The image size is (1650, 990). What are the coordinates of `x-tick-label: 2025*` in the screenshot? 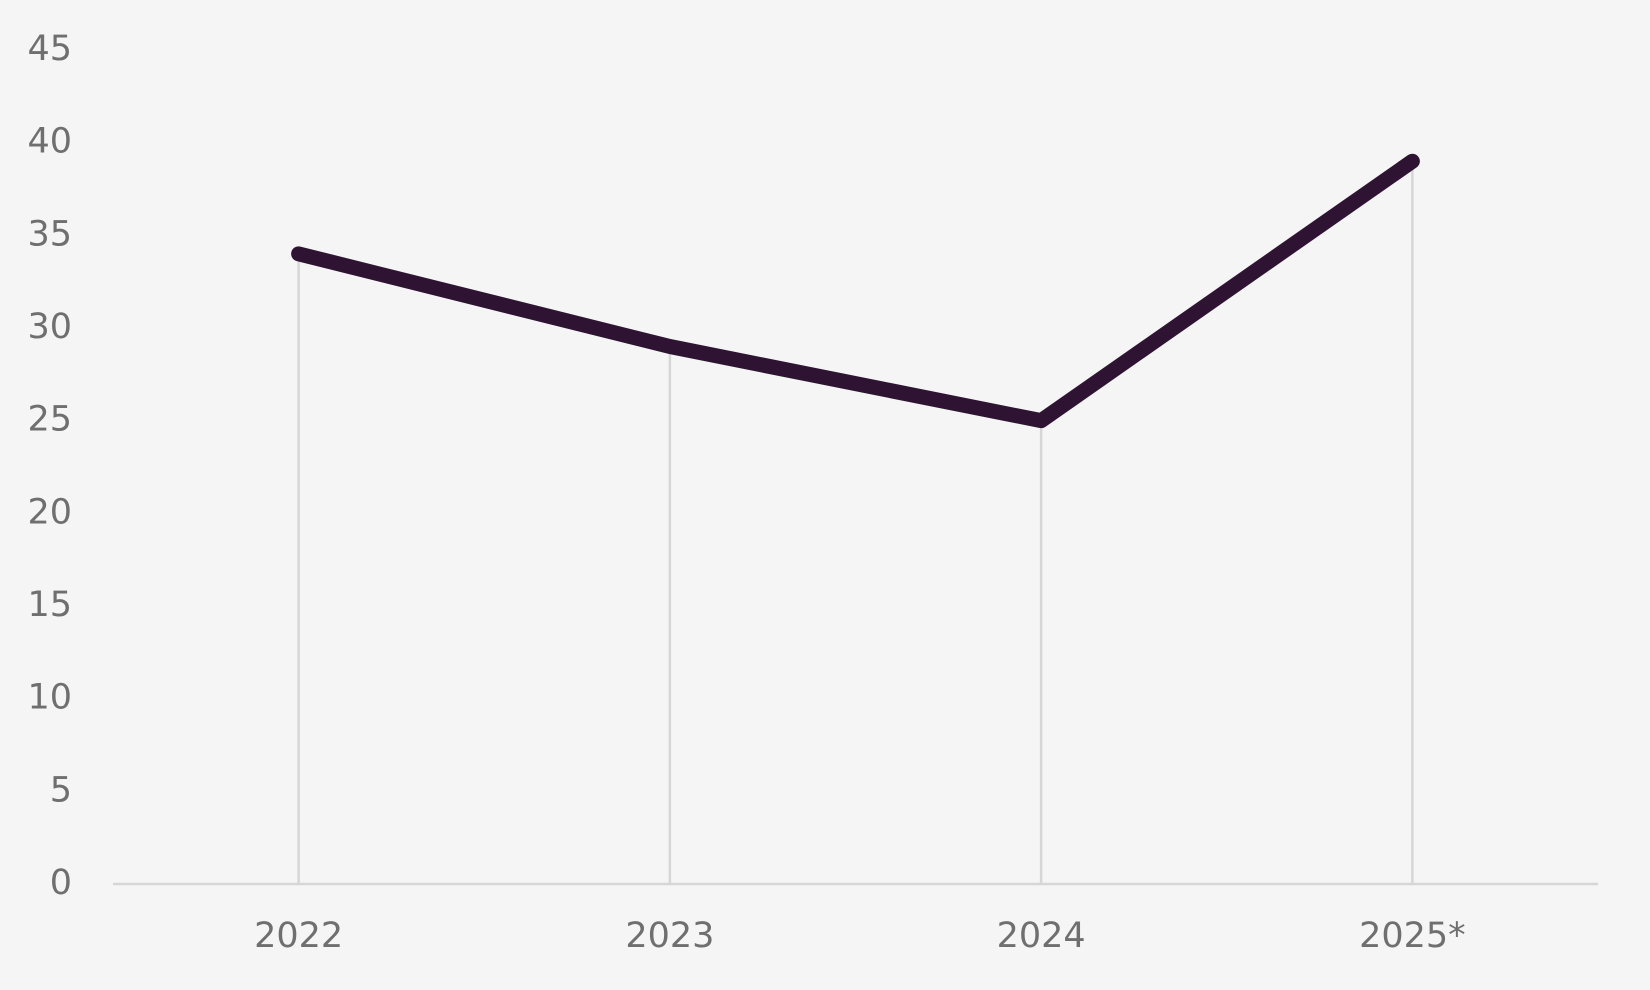 It's located at (1412, 936).